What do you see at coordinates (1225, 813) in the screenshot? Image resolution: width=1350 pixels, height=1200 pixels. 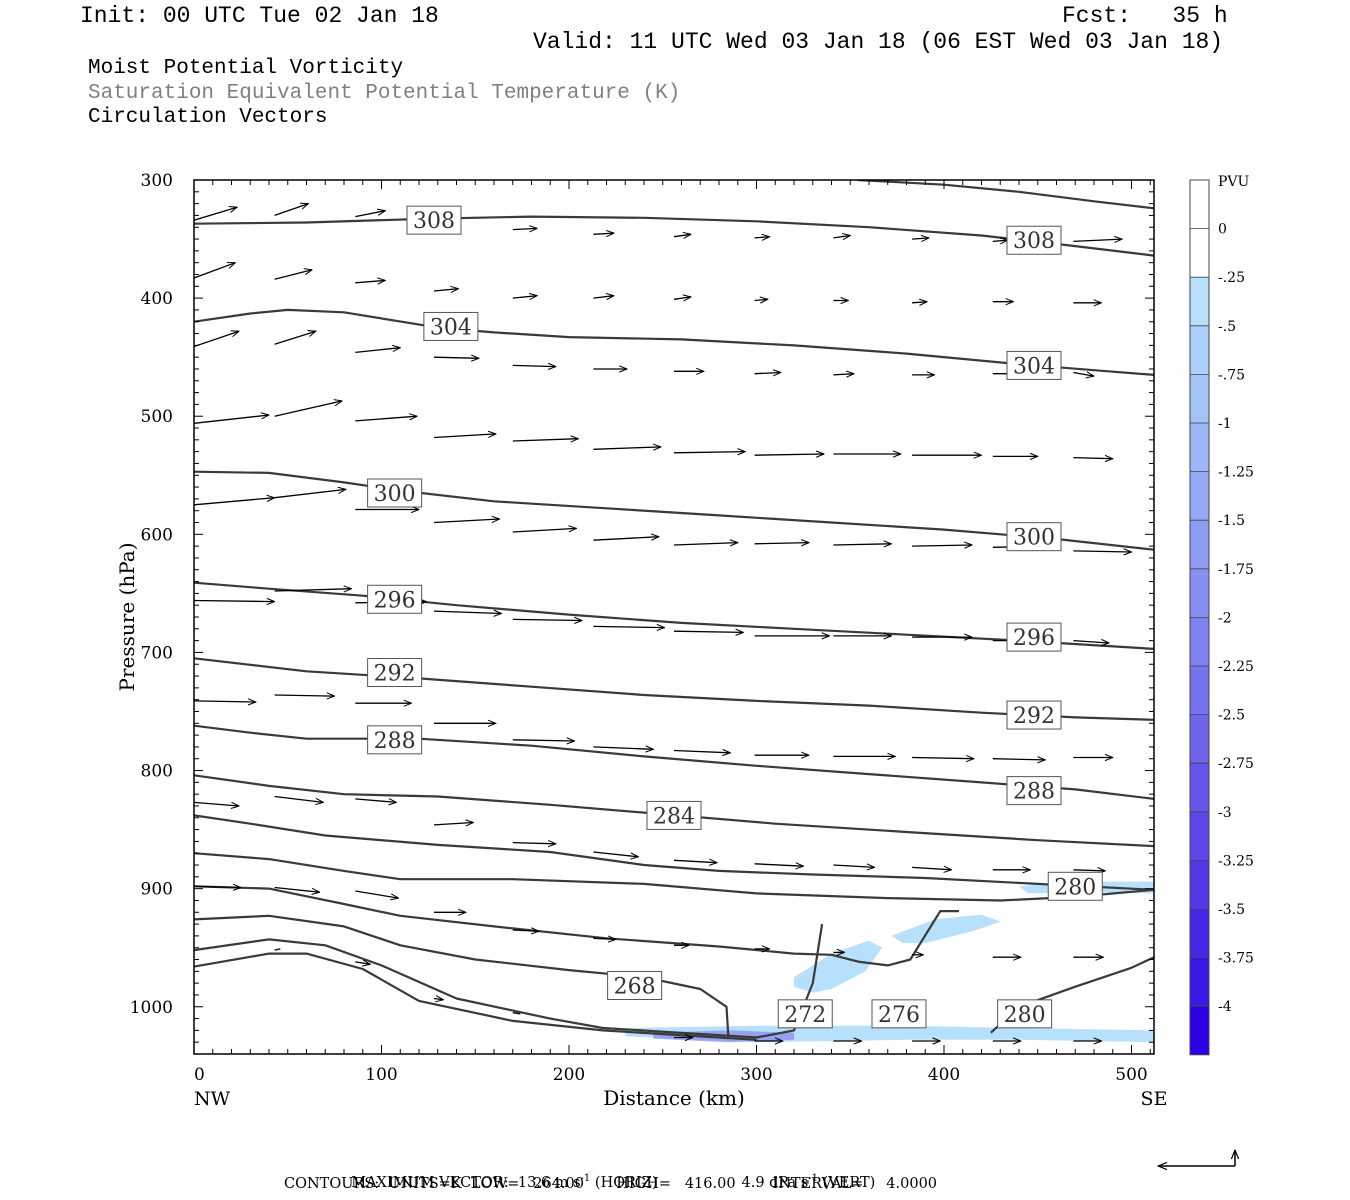 I see `colorbar-label: -3` at bounding box center [1225, 813].